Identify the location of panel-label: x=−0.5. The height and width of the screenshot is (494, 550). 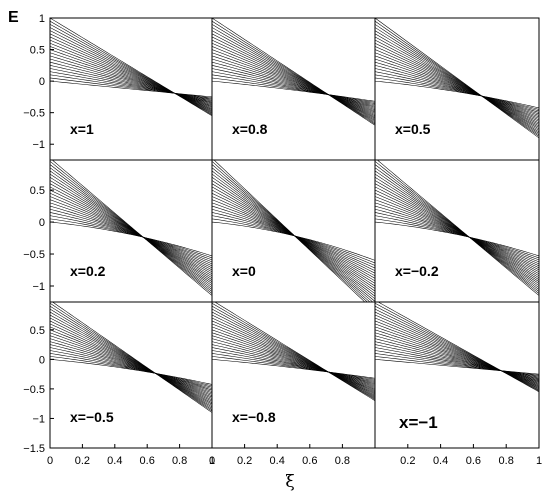
(92, 417).